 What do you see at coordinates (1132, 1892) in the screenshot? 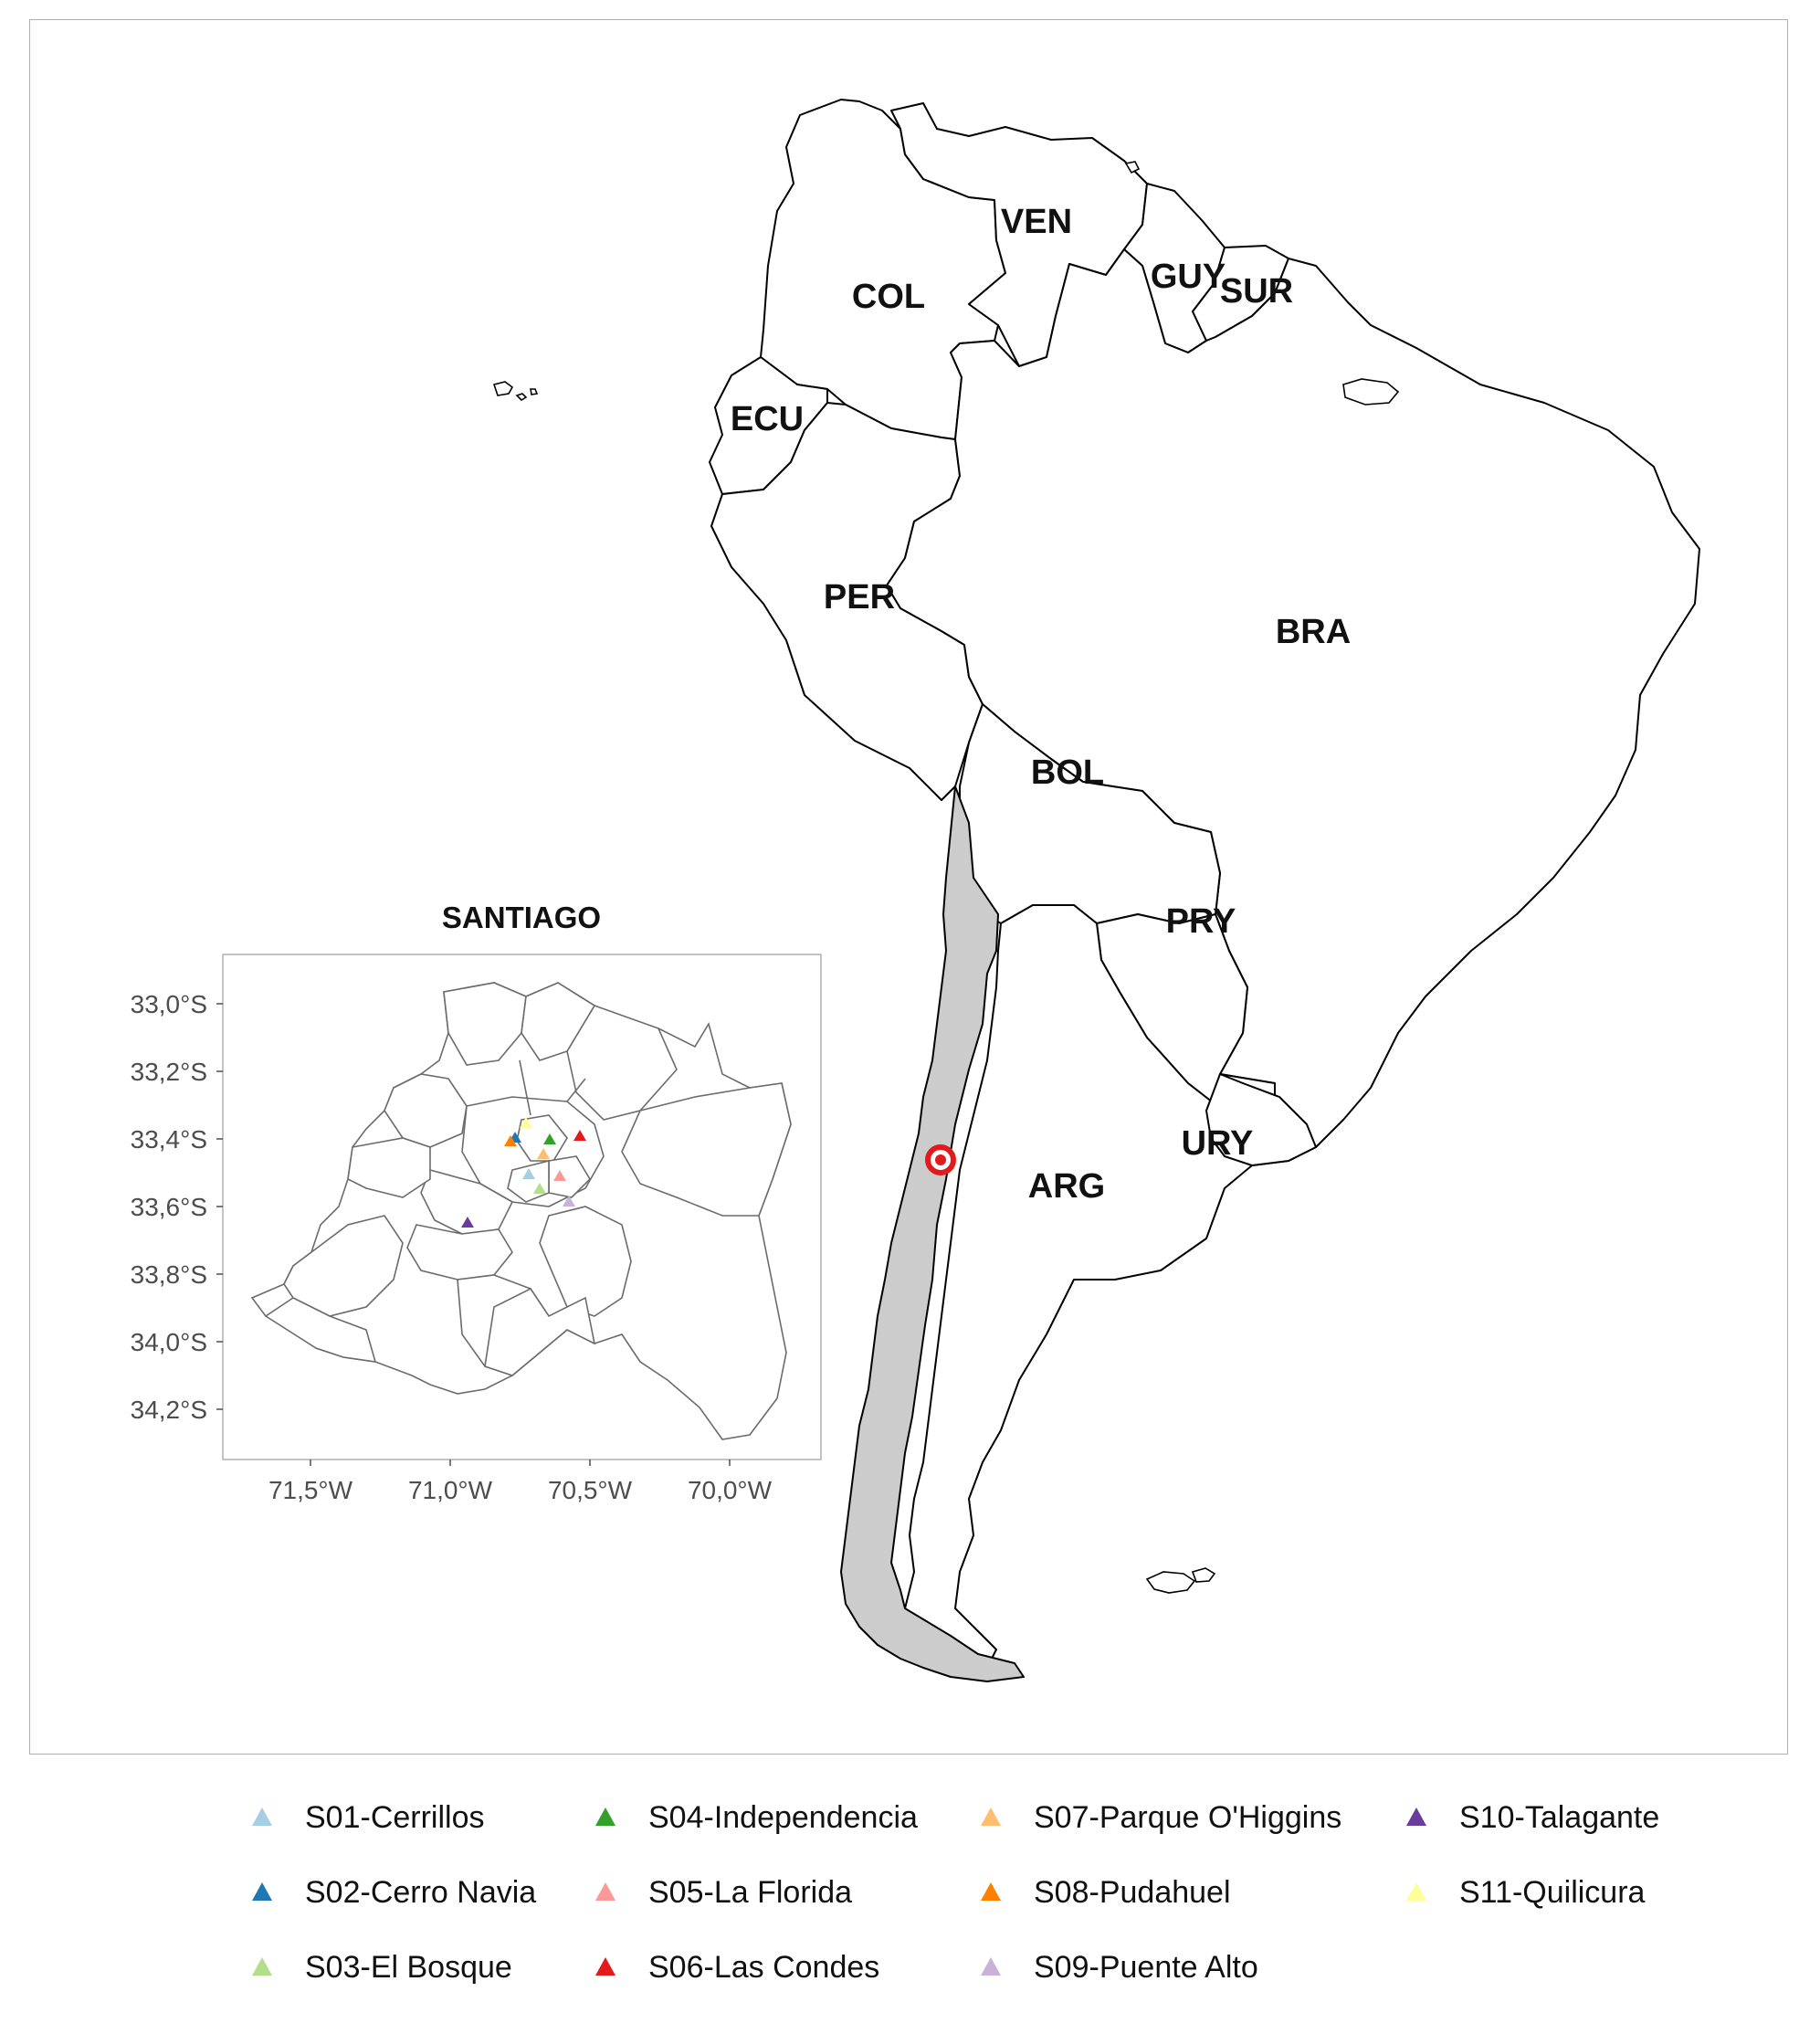
I see `legend-label: S08-Pudahuel` at bounding box center [1132, 1892].